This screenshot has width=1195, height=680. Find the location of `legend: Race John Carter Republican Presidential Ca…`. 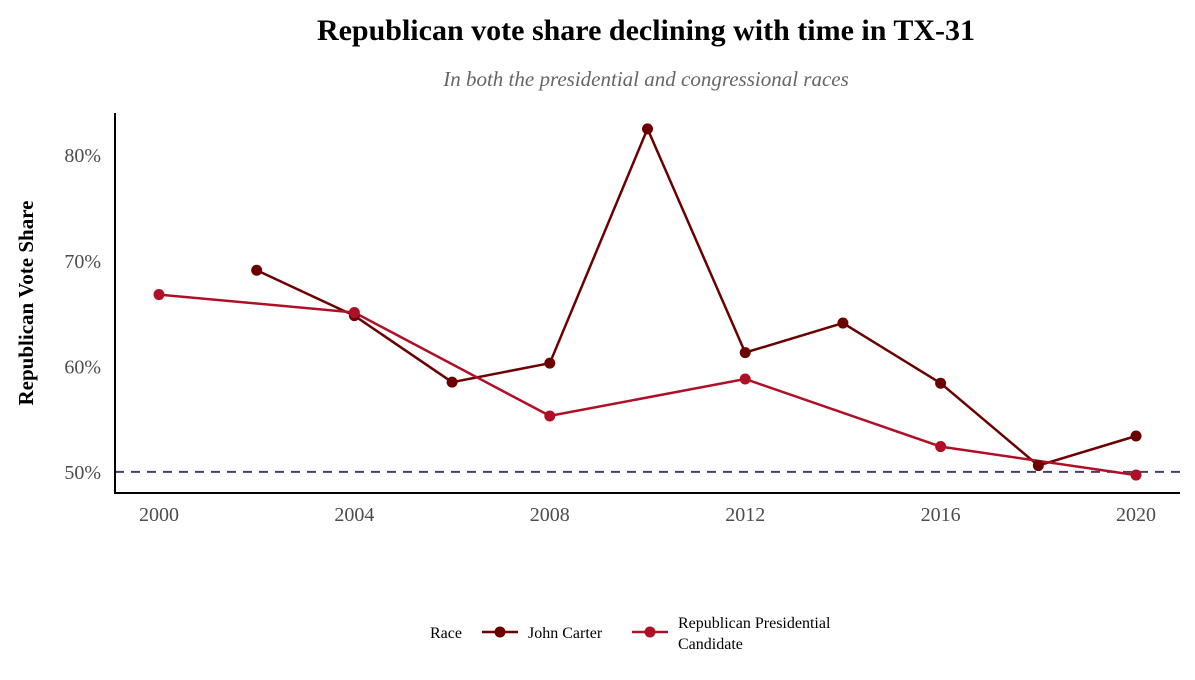

legend: Race John Carter Republican Presidential Ca… is located at coordinates (630, 634).